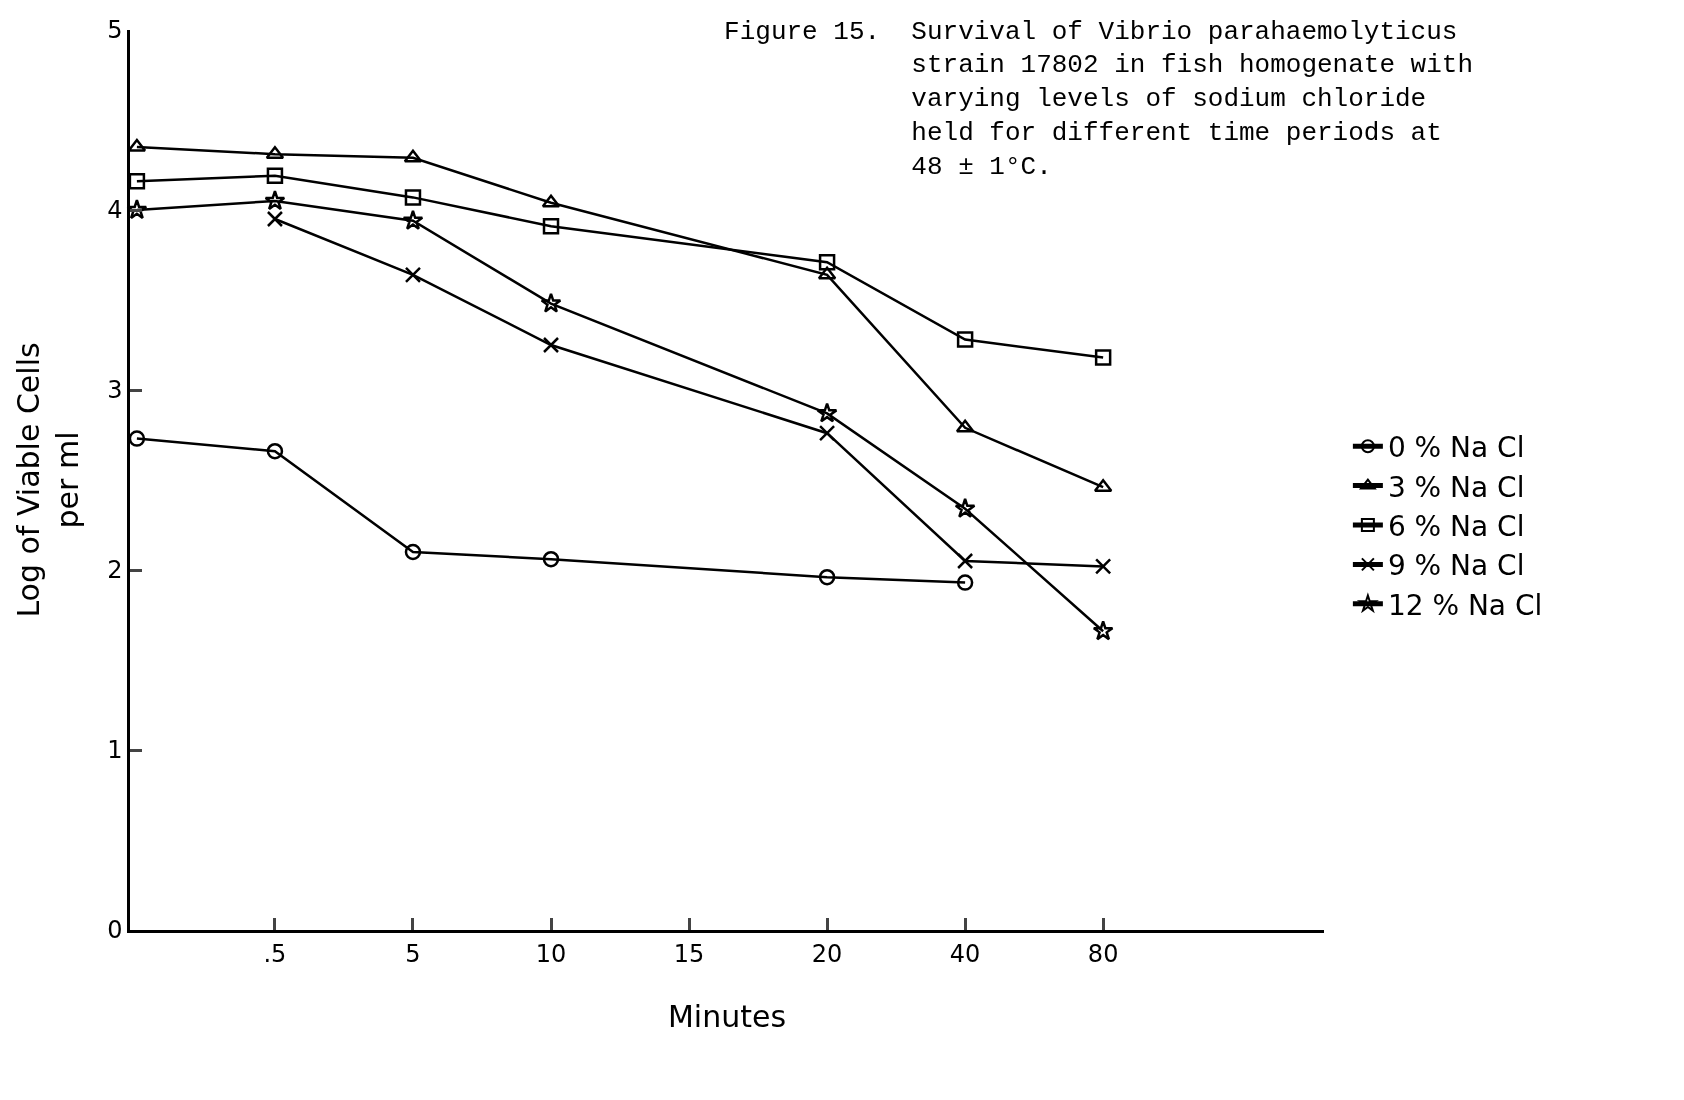 This screenshot has height=1100, width=1684. Describe the element at coordinates (115, 570) in the screenshot. I see `y-tick-label: 2` at that location.